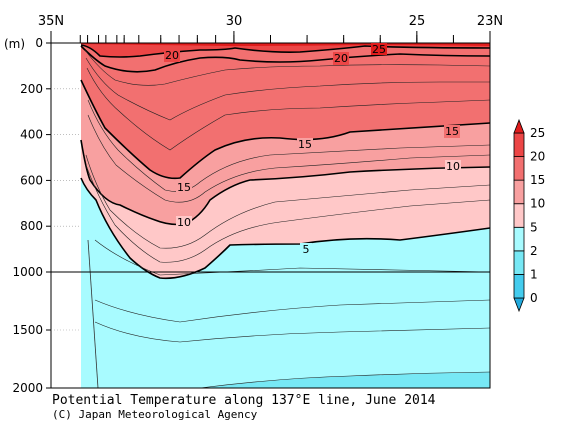  I want to click on y-axis: (m) 0 200 400 600 800 1000 1500 2000, so click(41, 215).